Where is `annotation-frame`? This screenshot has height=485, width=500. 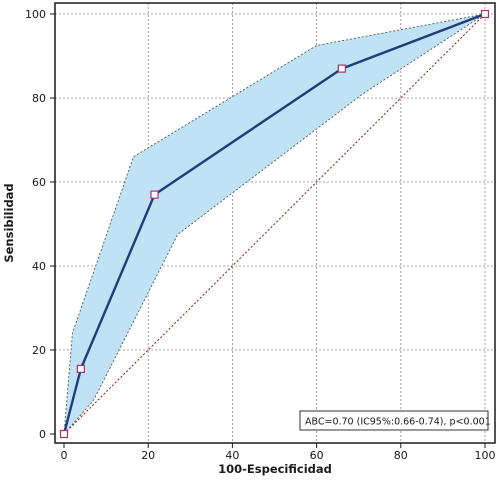
annotation-frame is located at coordinates (394, 420).